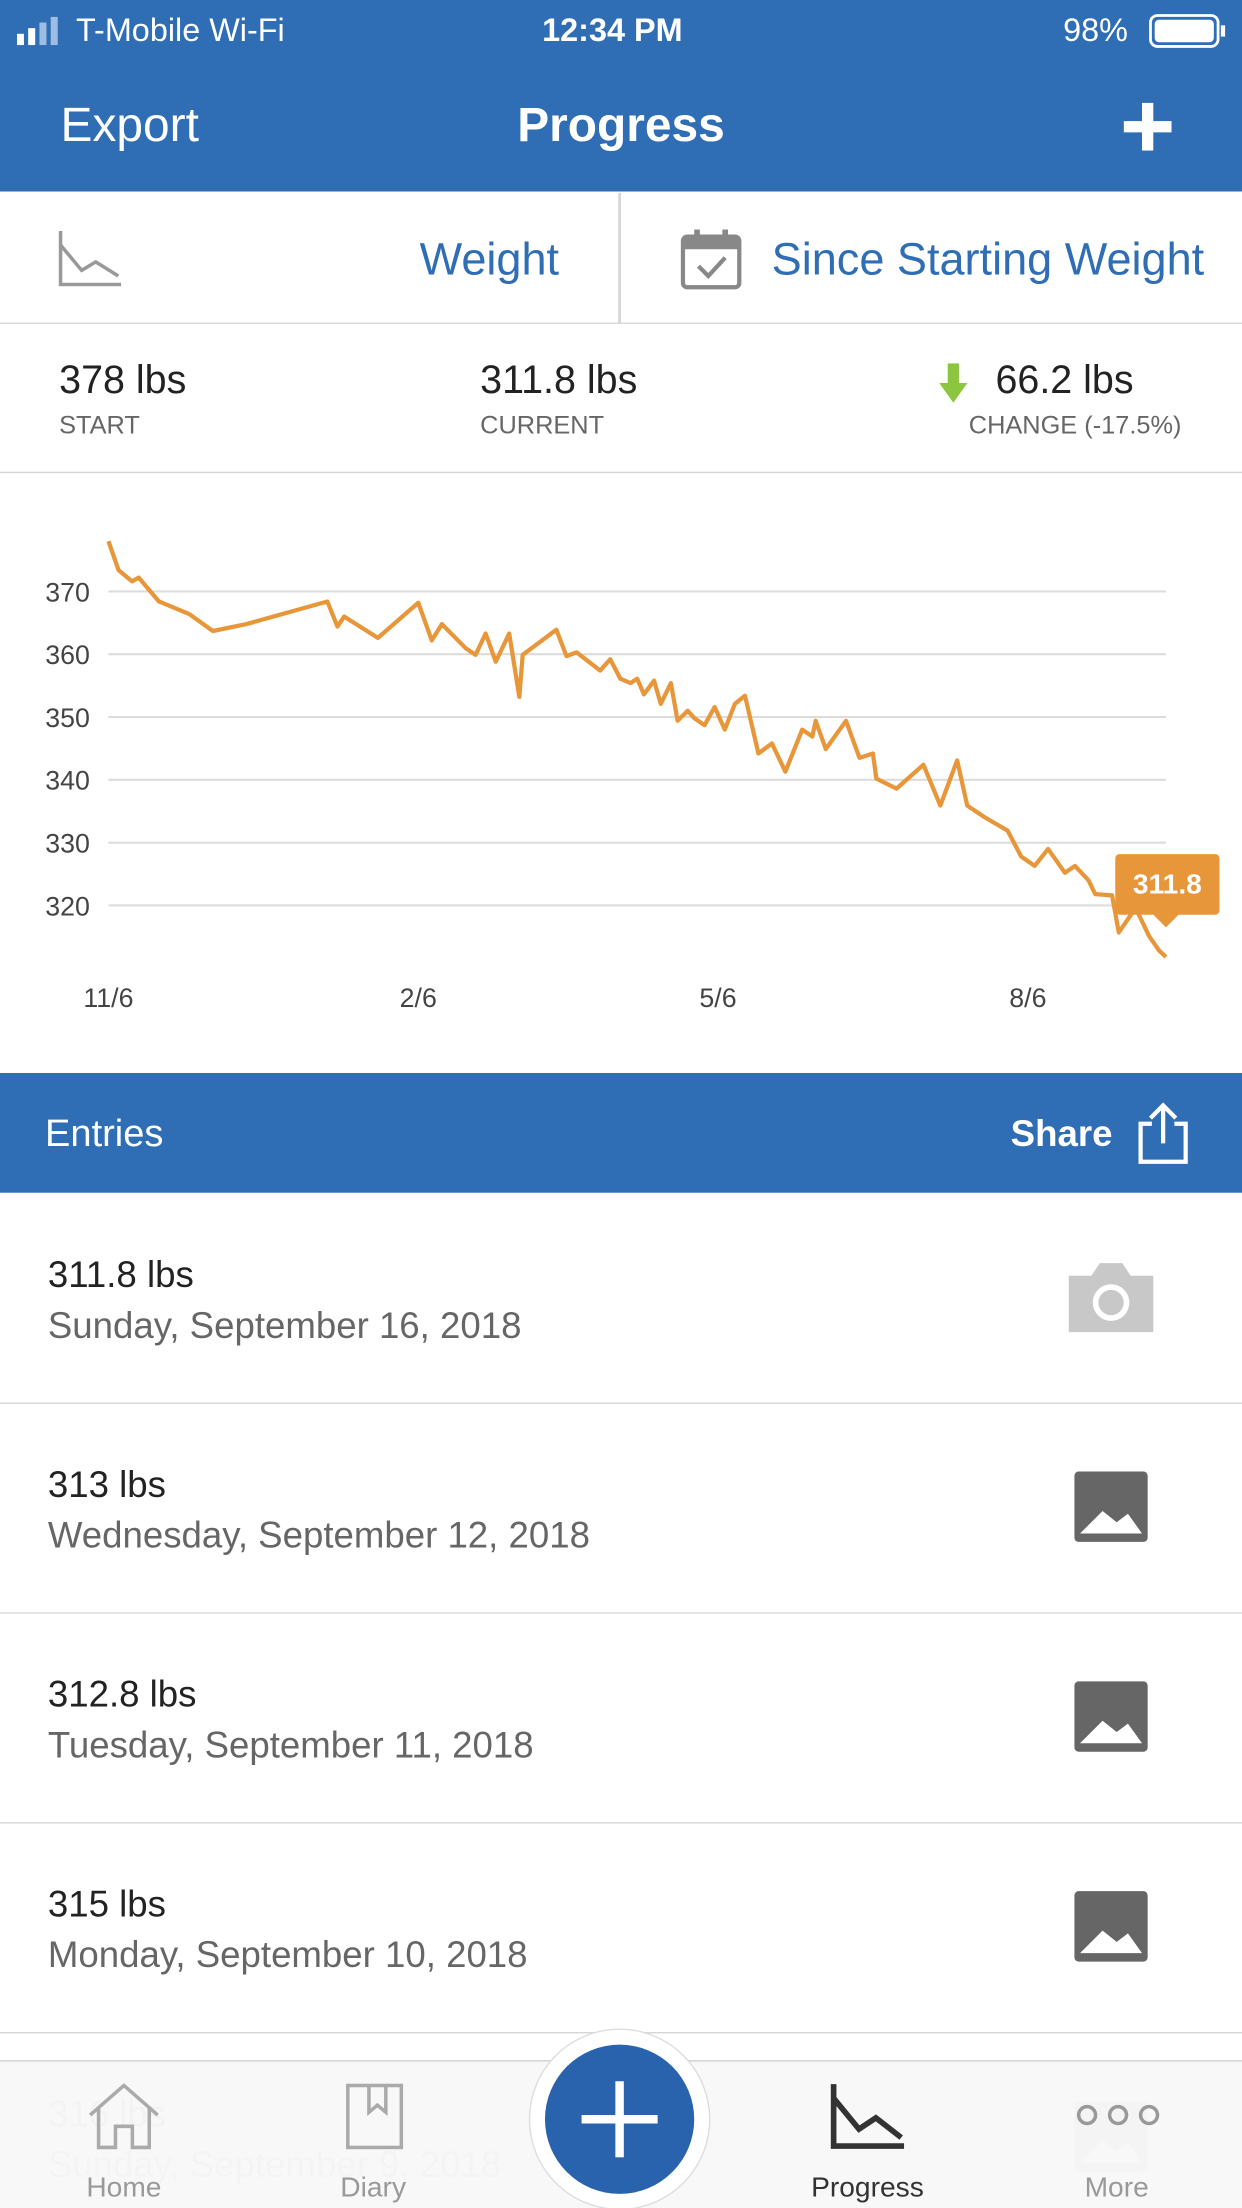 This screenshot has height=2208, width=1242. What do you see at coordinates (67, 844) in the screenshot?
I see `y-tick-label: 330` at bounding box center [67, 844].